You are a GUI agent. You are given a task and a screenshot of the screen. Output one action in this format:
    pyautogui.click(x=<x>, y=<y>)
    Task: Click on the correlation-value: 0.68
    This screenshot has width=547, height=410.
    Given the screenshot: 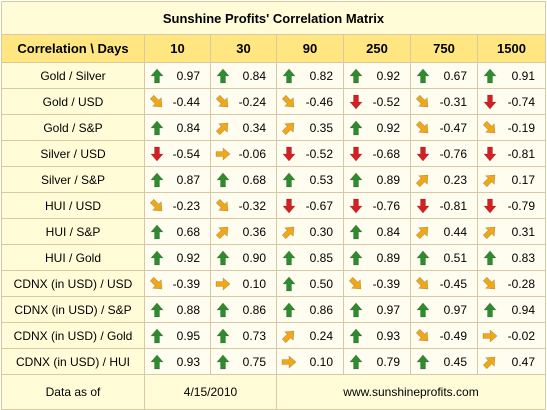 What is the action you would take?
    pyautogui.click(x=254, y=179)
    